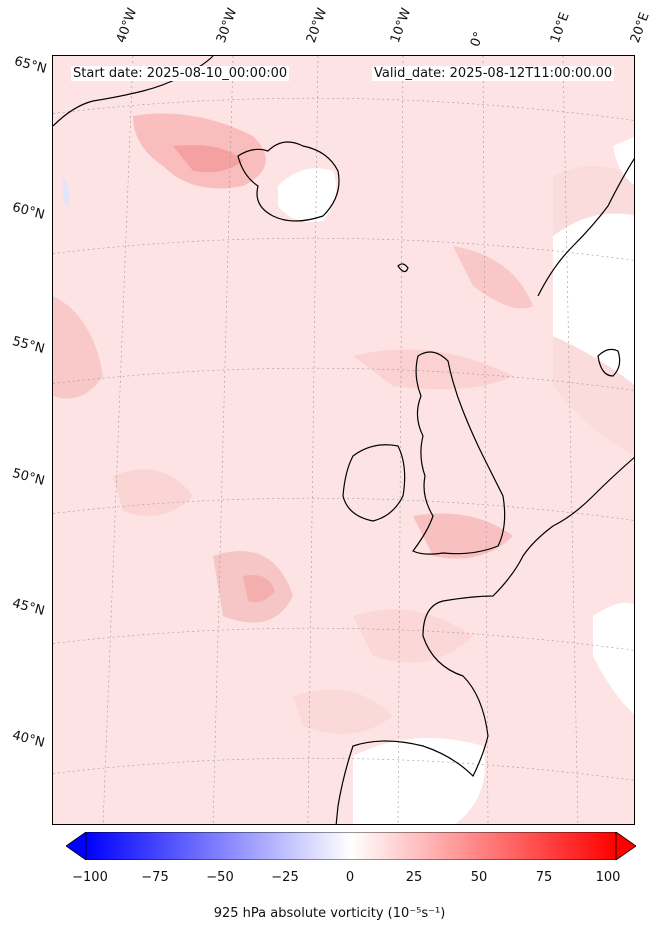 The image size is (659, 936). Describe the element at coordinates (28, 477) in the screenshot. I see `lat-label-50n: 50°N` at that location.